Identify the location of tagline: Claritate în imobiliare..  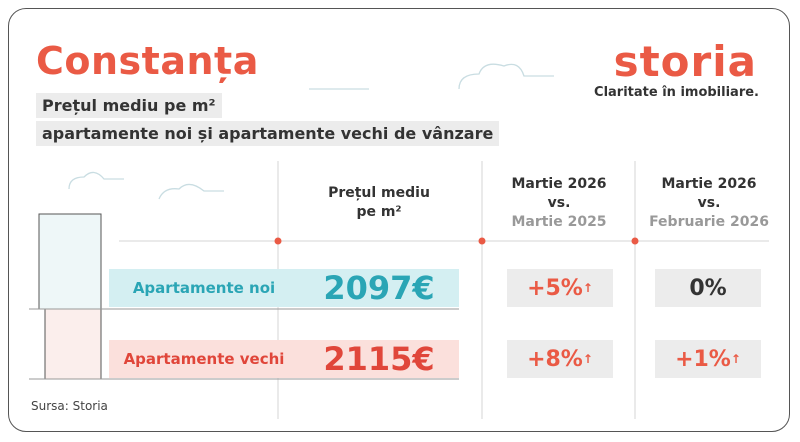
(676, 92).